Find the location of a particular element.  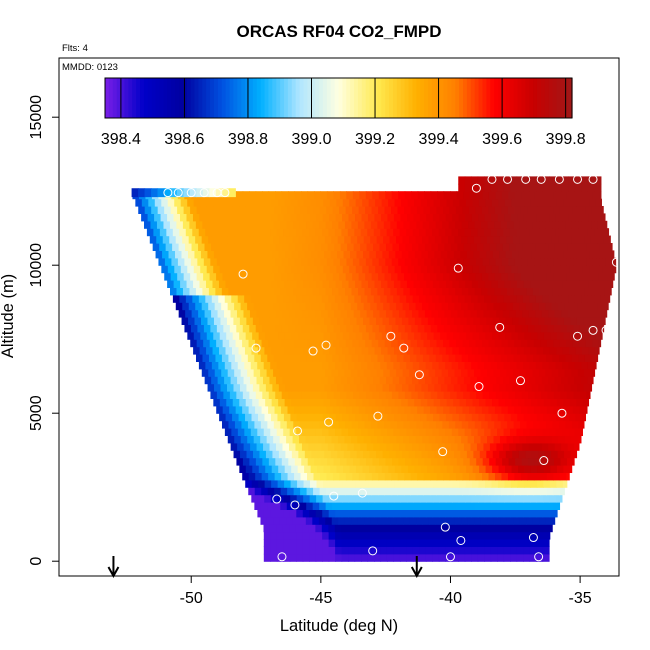

x-tick-label: -40 is located at coordinates (450, 598).